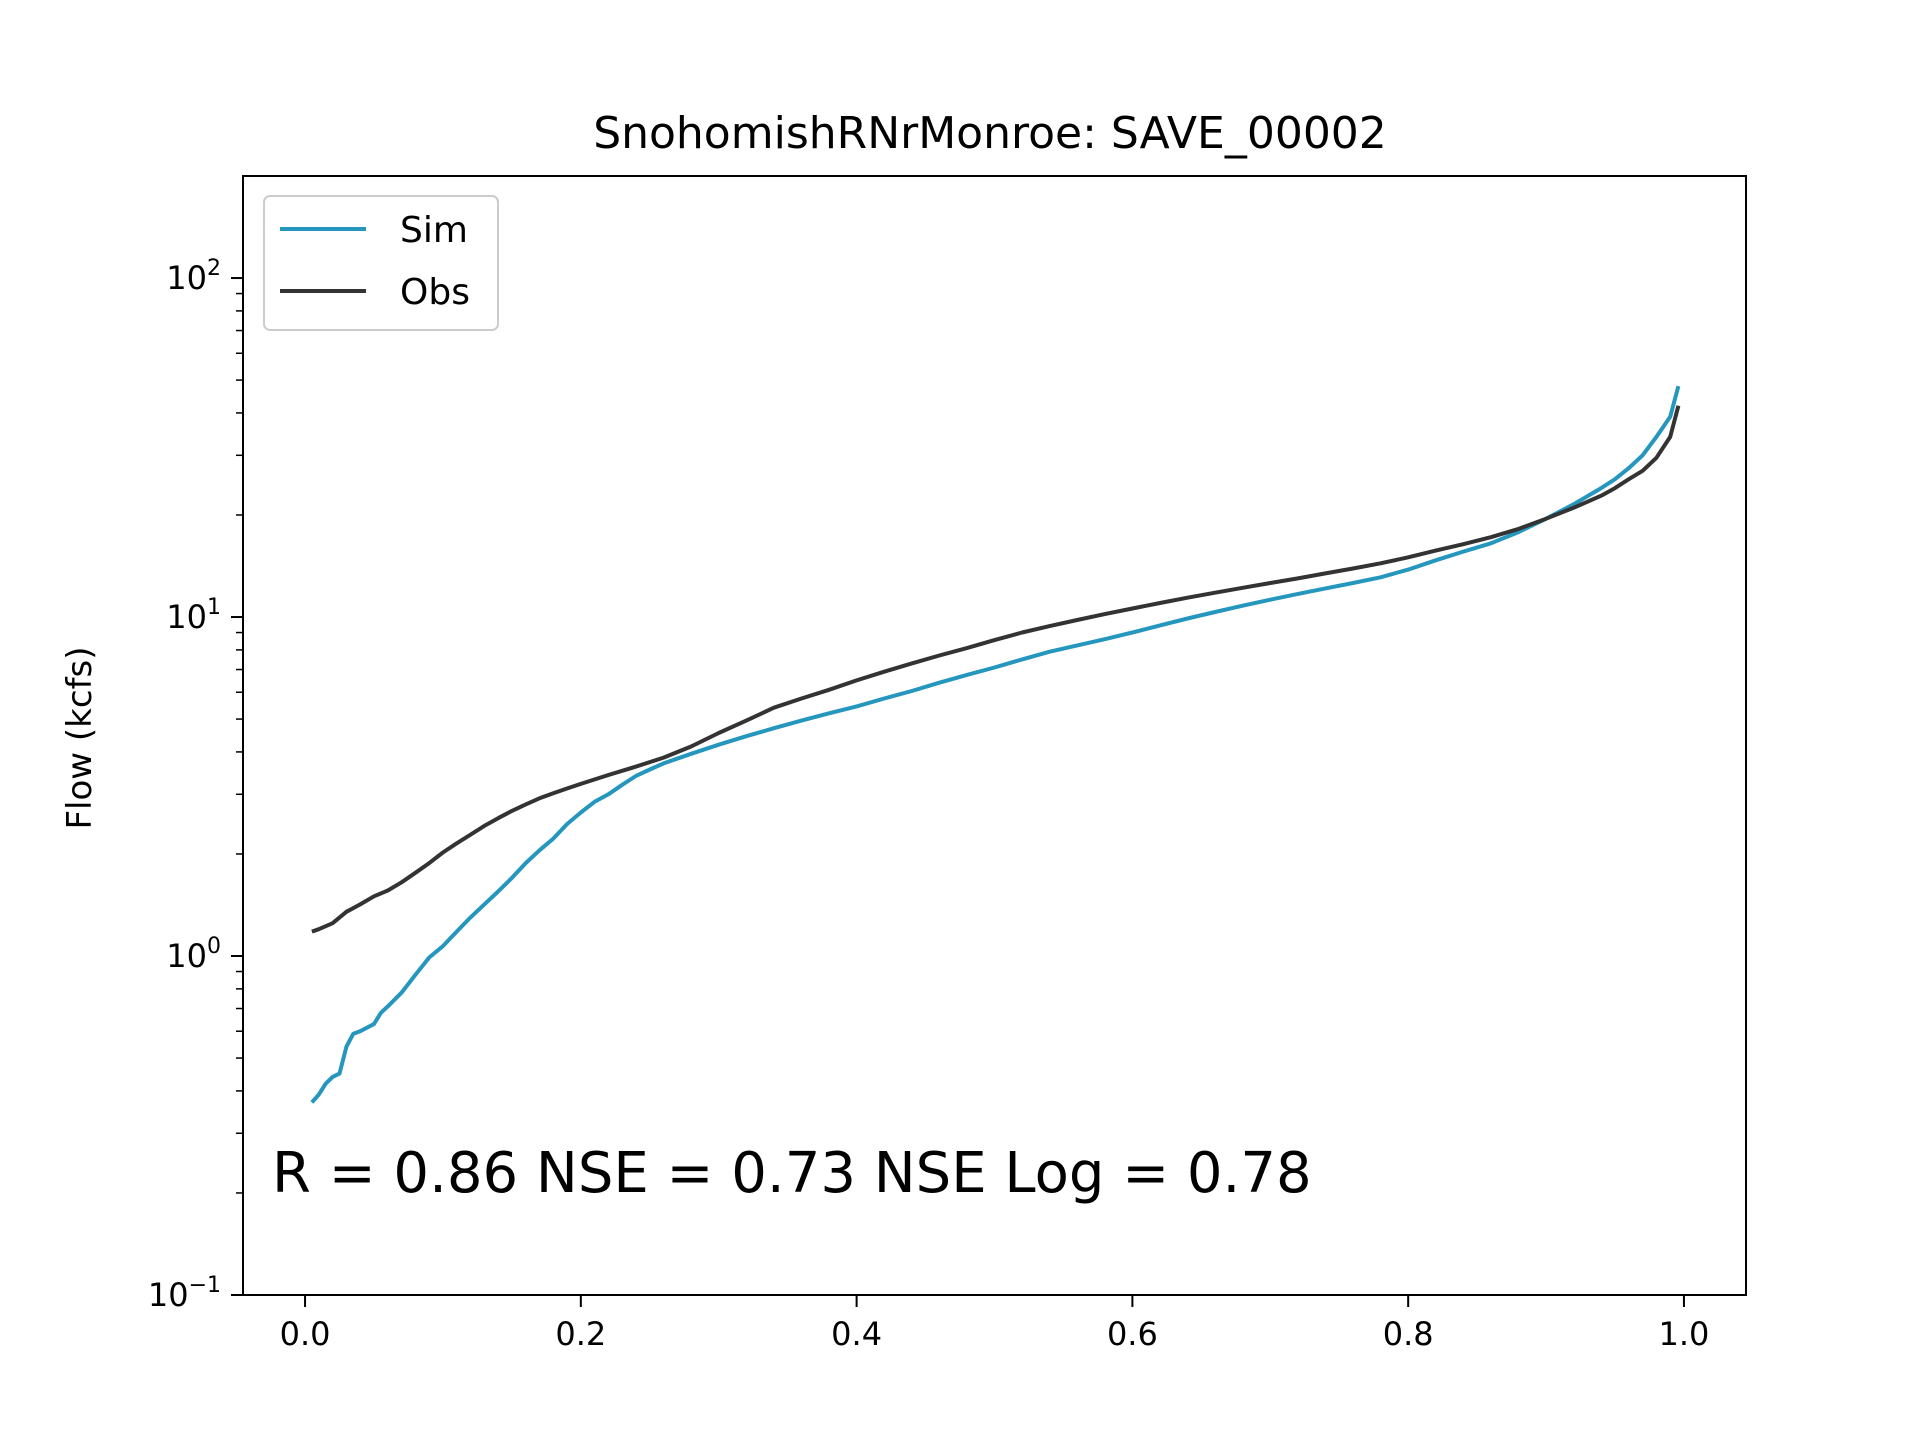 This screenshot has height=1444, width=1920. What do you see at coordinates (856, 1334) in the screenshot?
I see `x-tick-label: 0.4` at bounding box center [856, 1334].